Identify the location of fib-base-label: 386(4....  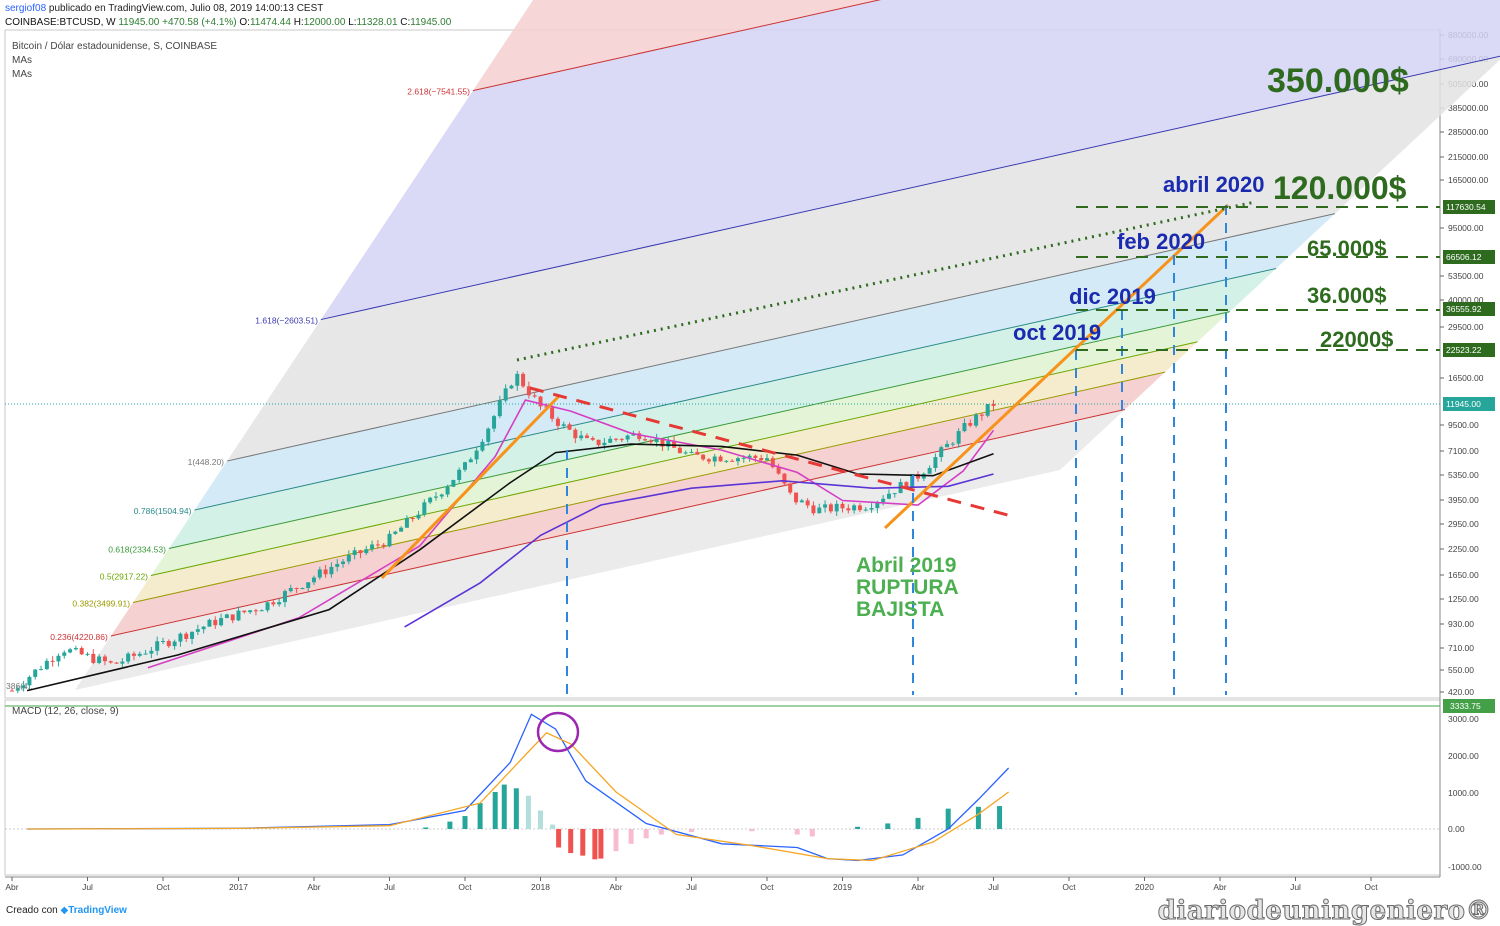
(20, 686).